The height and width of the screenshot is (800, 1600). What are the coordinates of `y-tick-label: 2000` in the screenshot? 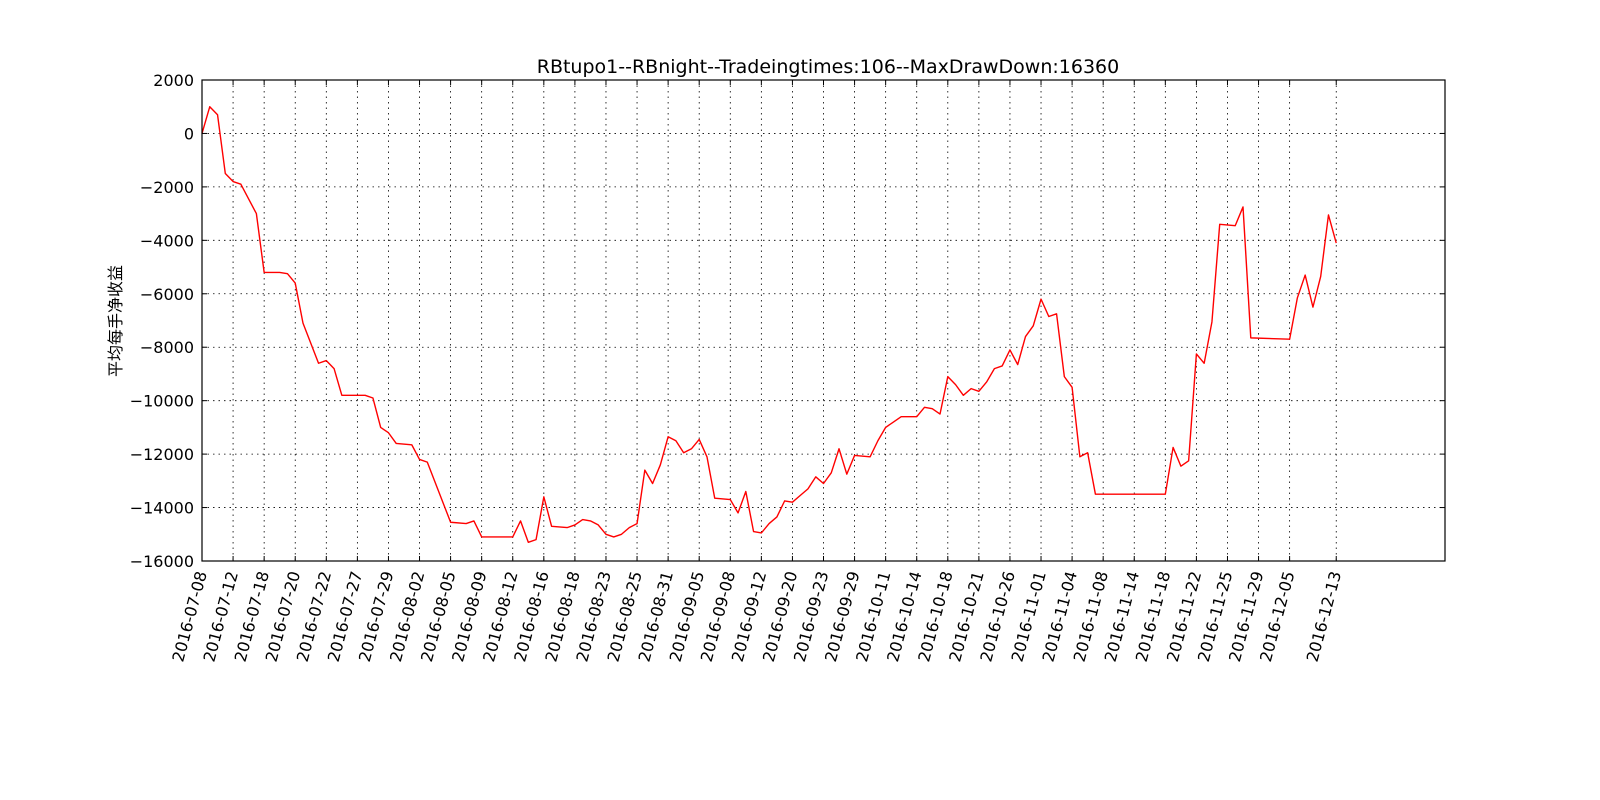 It's located at (173, 80).